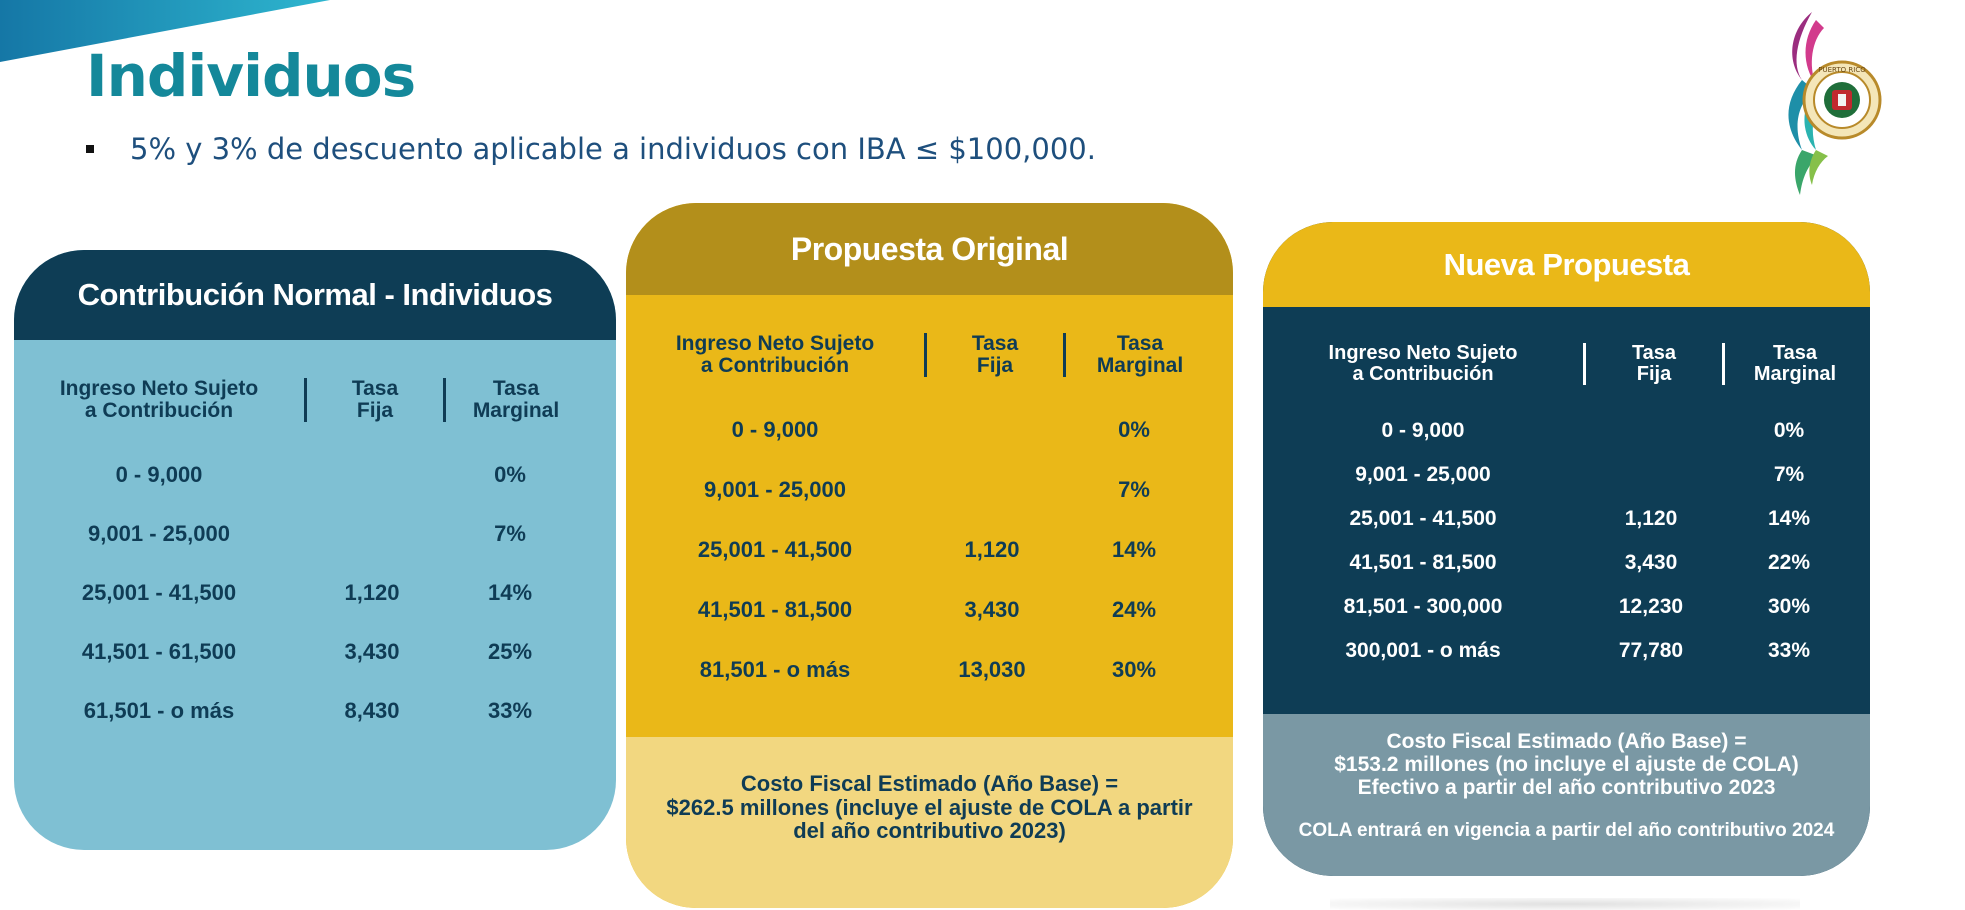 The width and height of the screenshot is (1965, 910). I want to click on fija-cell: 12,230, so click(1651, 606).